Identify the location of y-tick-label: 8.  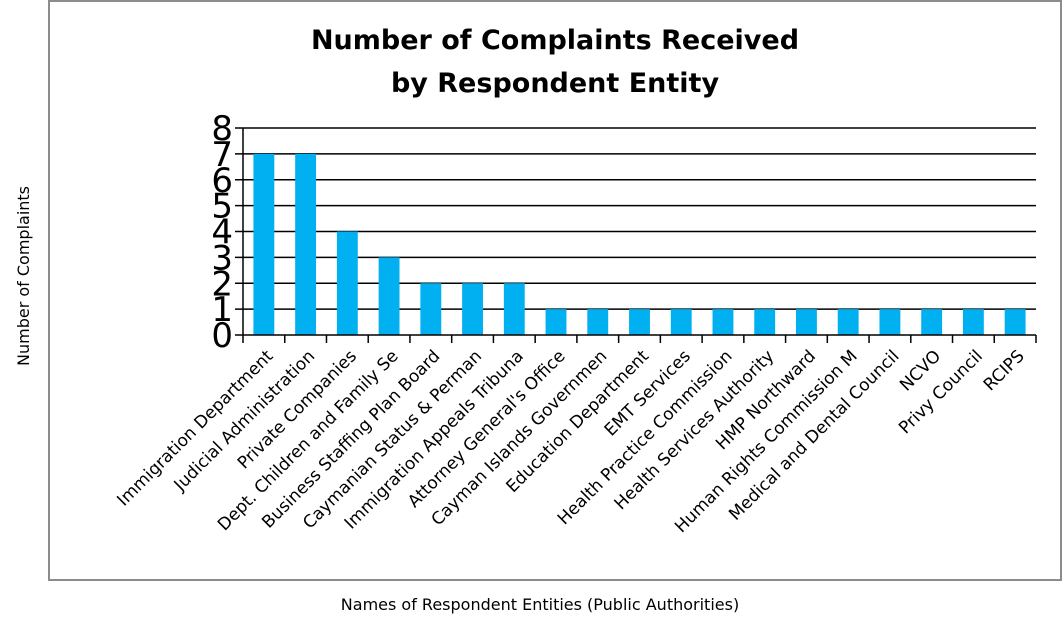
(222, 129).